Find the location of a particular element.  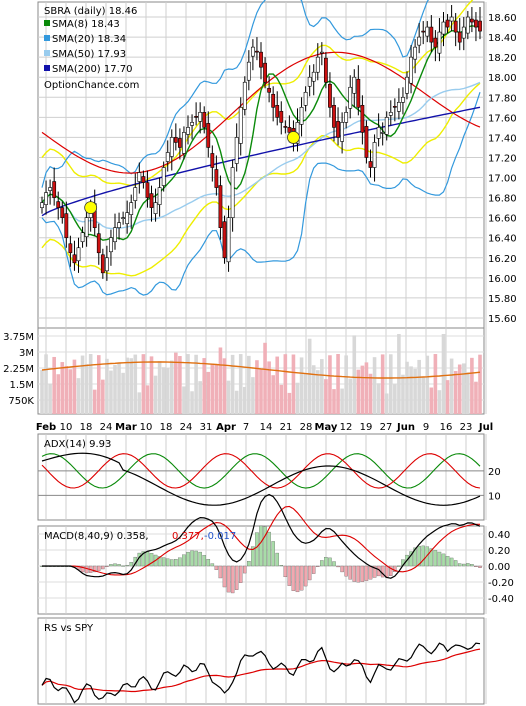

legend-sma8: SMA(8) 18.43 is located at coordinates (86, 24).